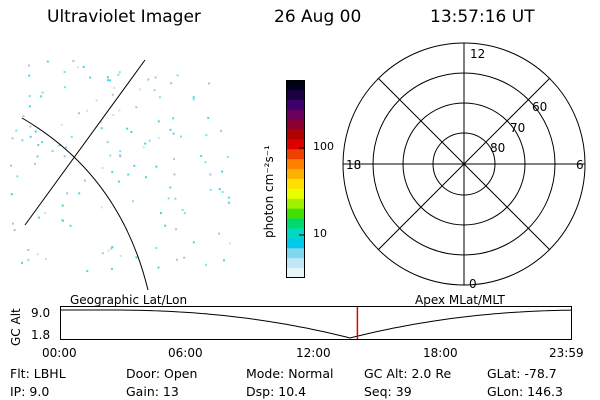 Image resolution: width=600 pixels, height=400 pixels. I want to click on lat-label-70: 70, so click(517, 128).